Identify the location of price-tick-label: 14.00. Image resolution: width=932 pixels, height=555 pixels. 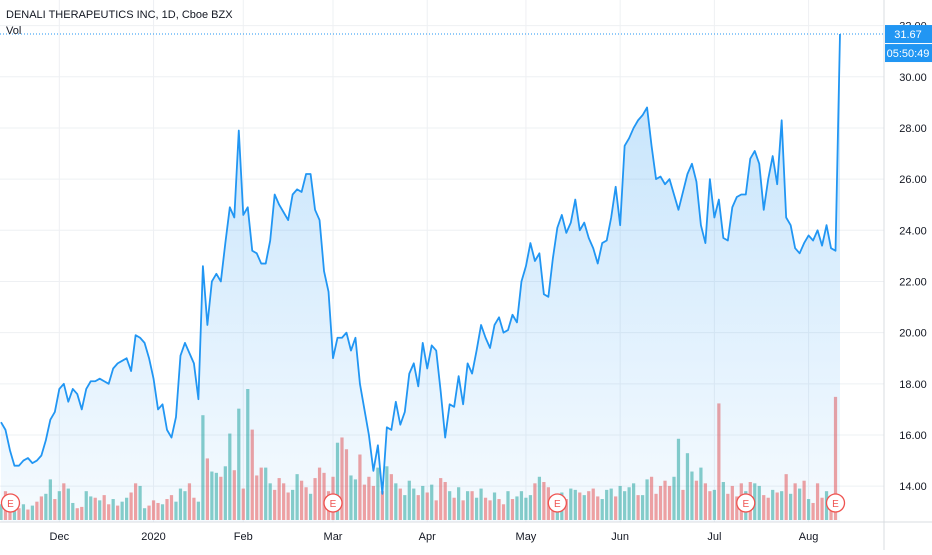
(913, 487).